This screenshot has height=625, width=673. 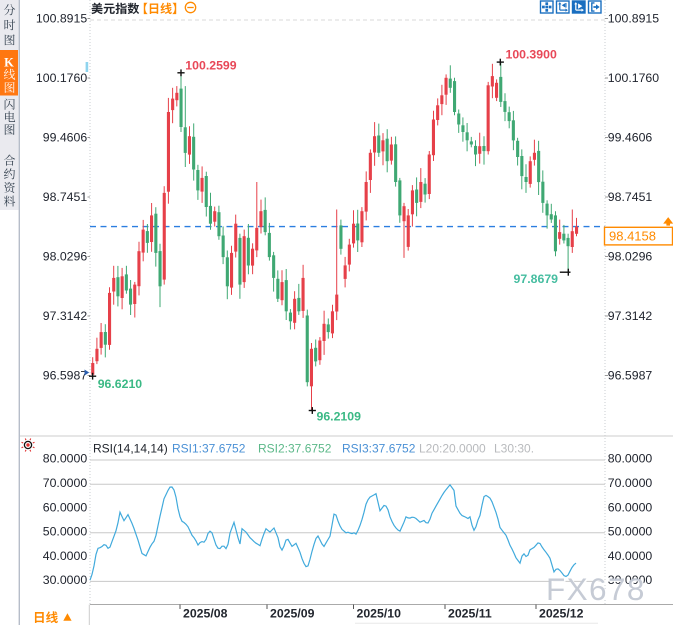 I want to click on svg-text: 2025/09, so click(x=292, y=614).